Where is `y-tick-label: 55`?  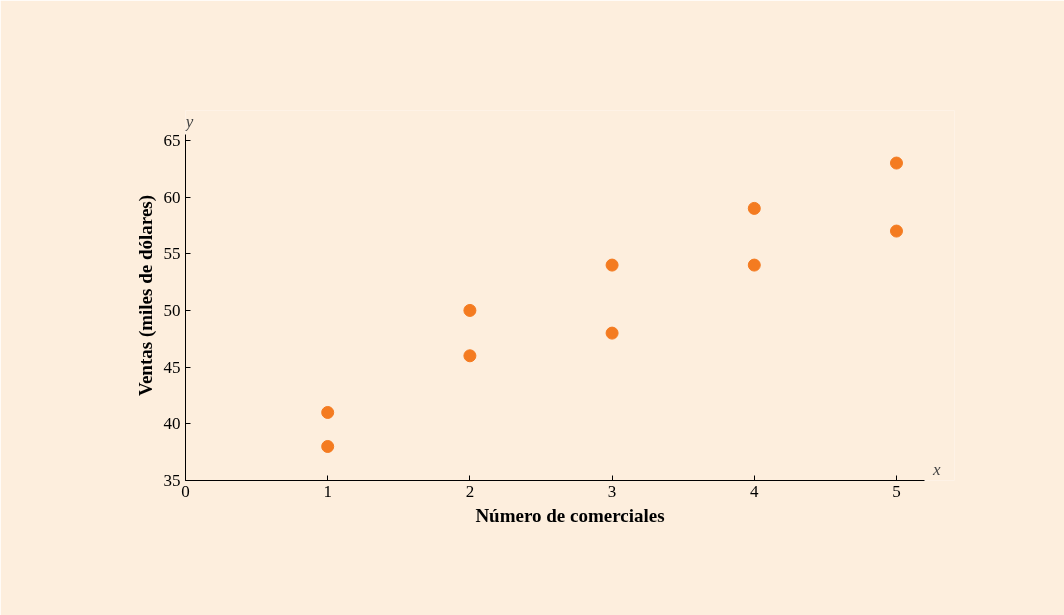 y-tick-label: 55 is located at coordinates (172, 254).